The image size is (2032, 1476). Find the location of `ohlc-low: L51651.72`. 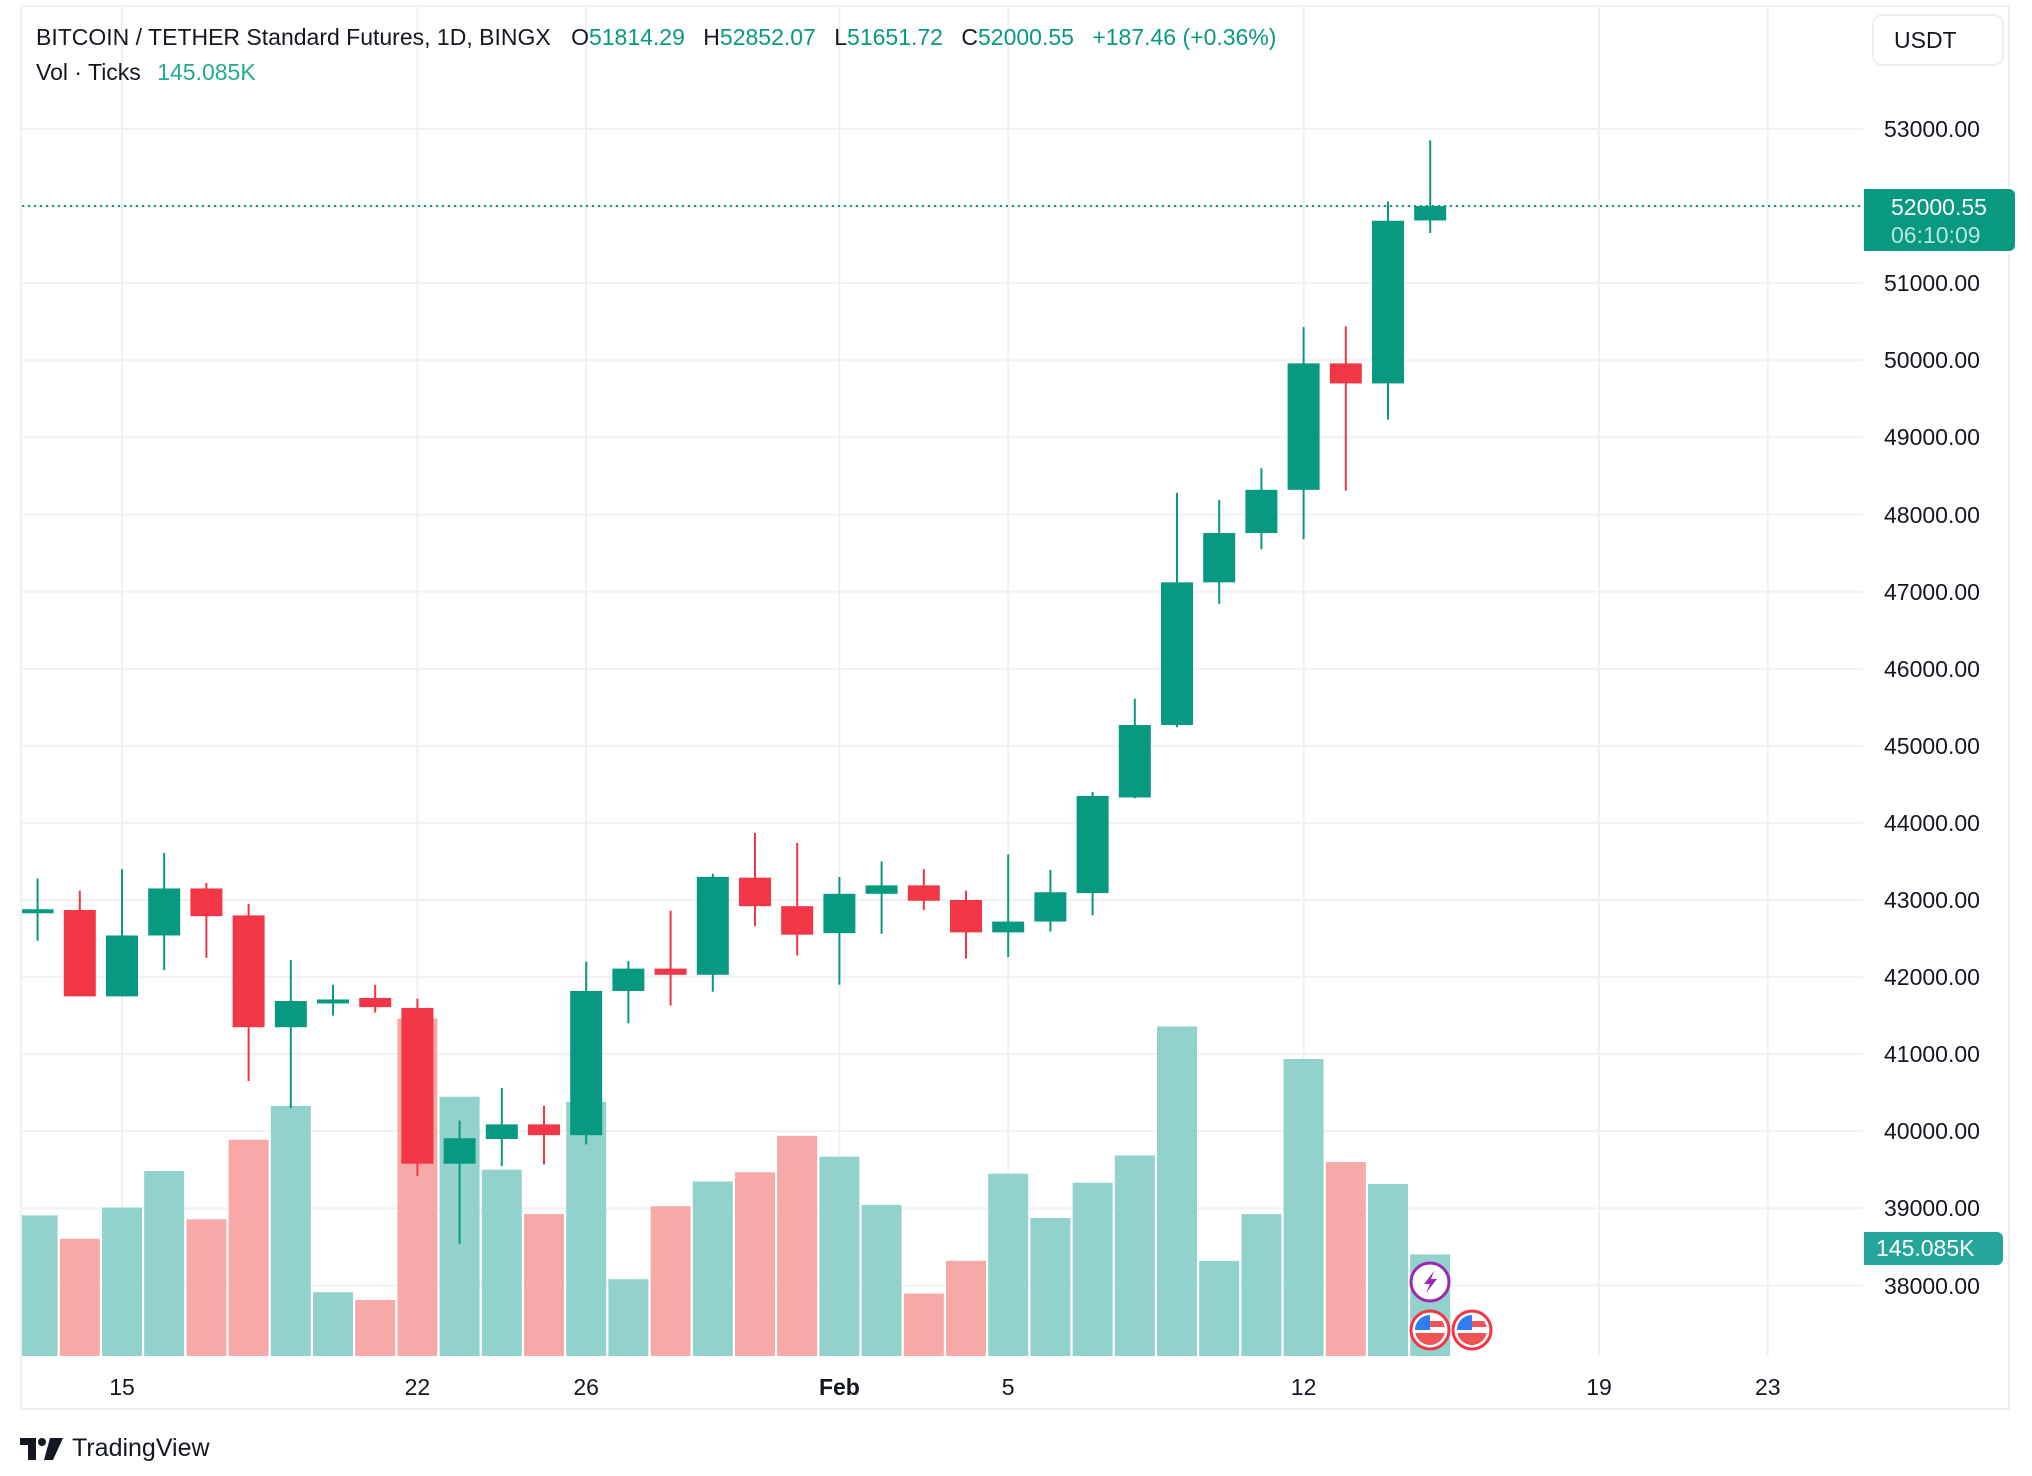

ohlc-low: L51651.72 is located at coordinates (888, 37).